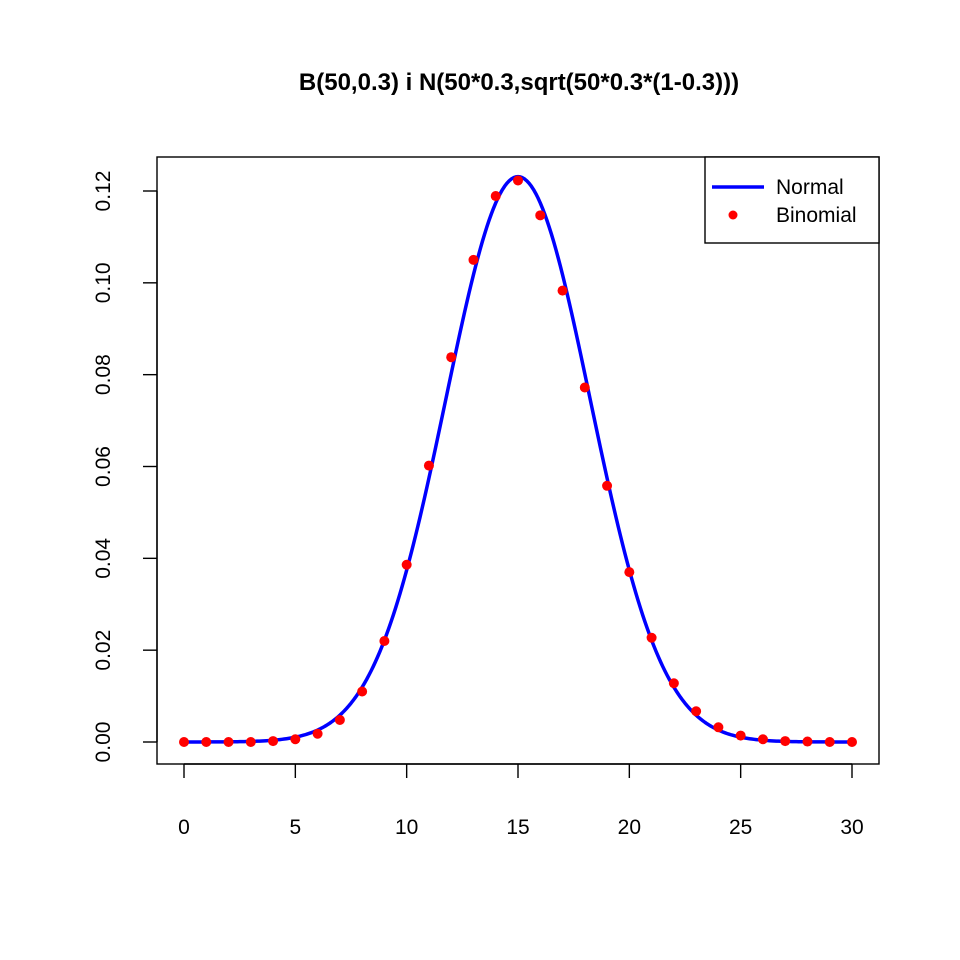 The height and width of the screenshot is (960, 960). I want to click on legend: Normal Binomial, so click(792, 200).